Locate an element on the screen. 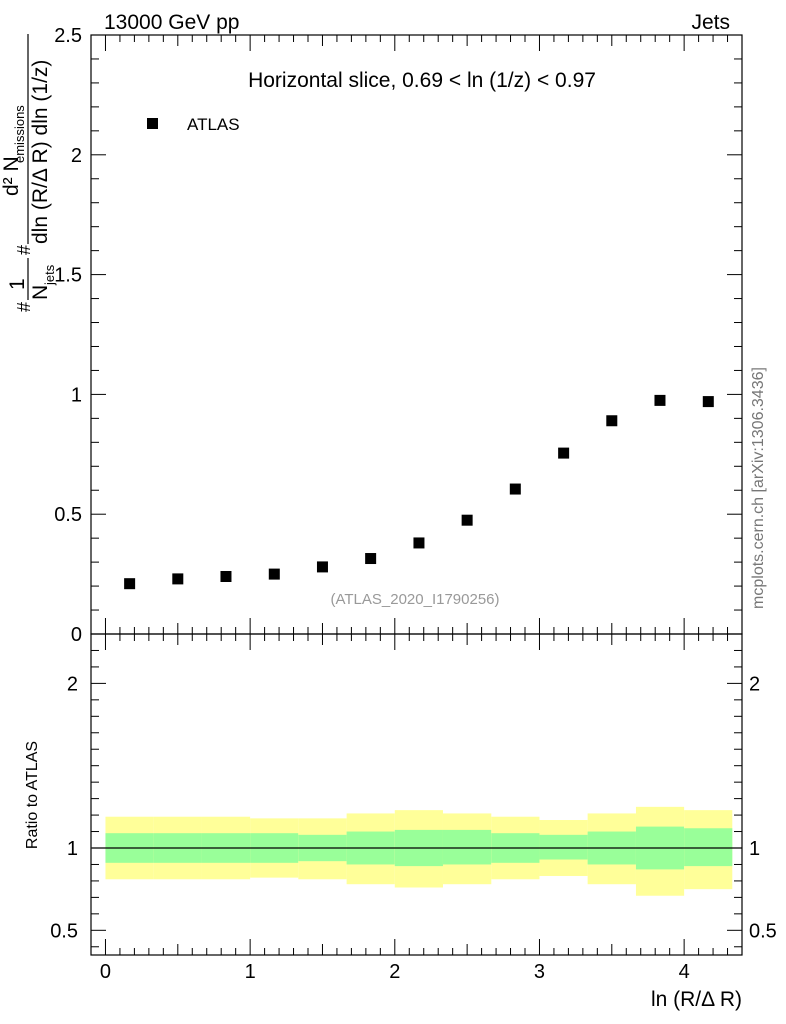  ylabel-n: N is located at coordinates (40, 292).